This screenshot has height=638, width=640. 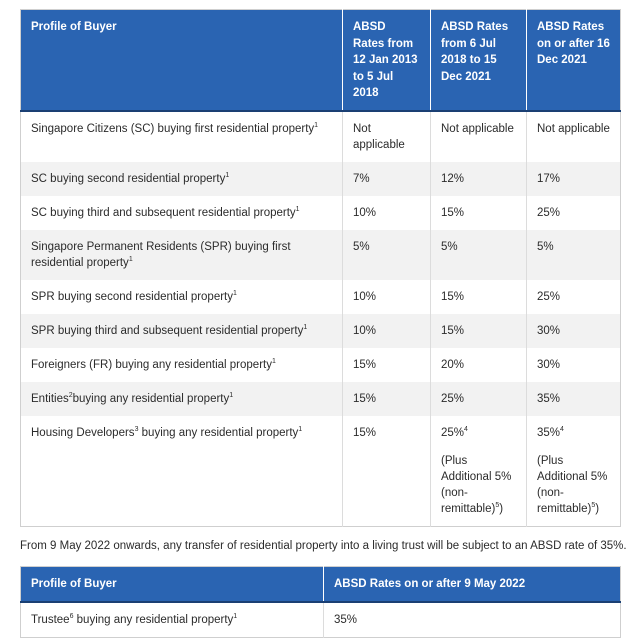 What do you see at coordinates (472, 584) in the screenshot?
I see `header-rate-2022: ABSD Rates on or after 9 May 2022` at bounding box center [472, 584].